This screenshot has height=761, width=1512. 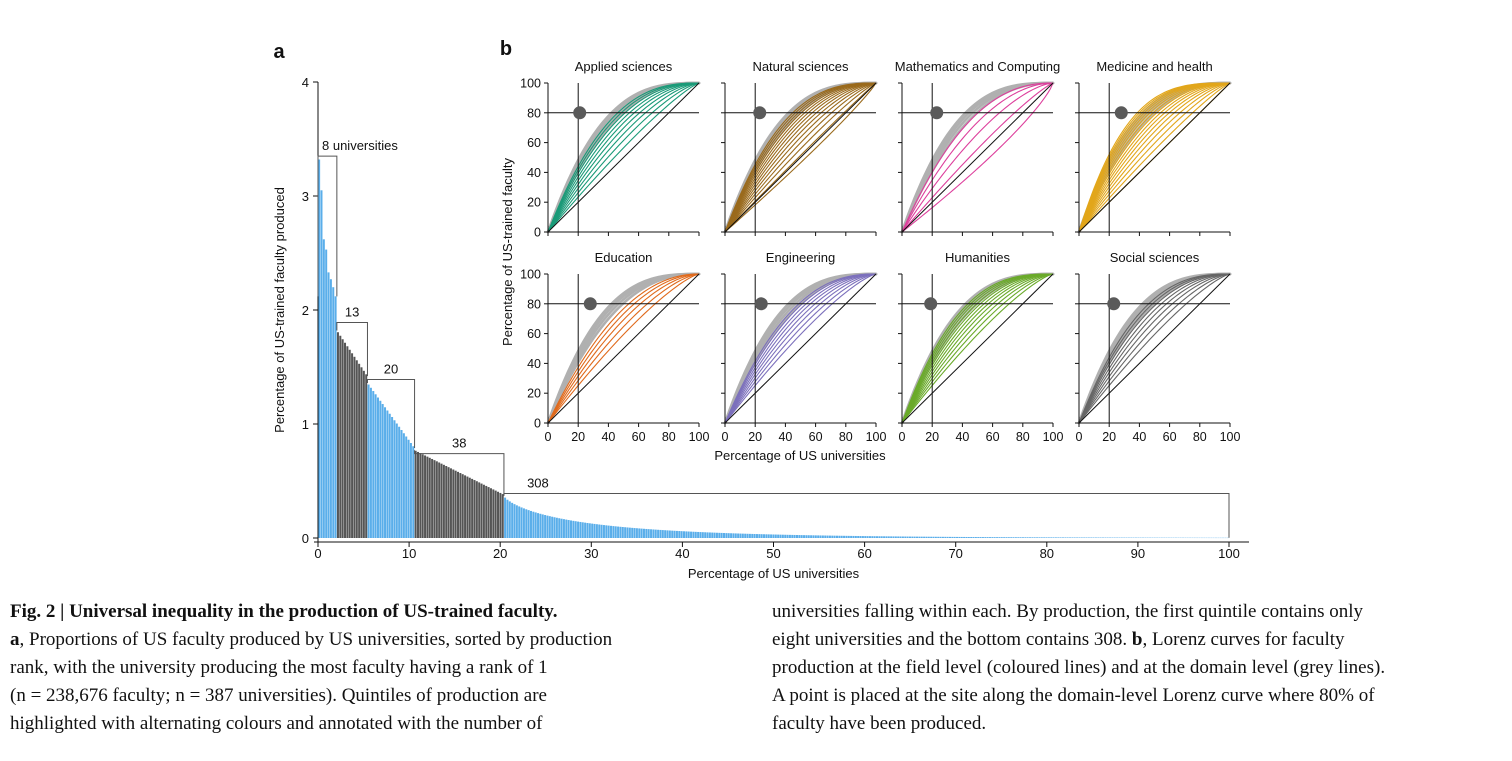 I want to click on point-80-percent, so click(x=1114, y=304).